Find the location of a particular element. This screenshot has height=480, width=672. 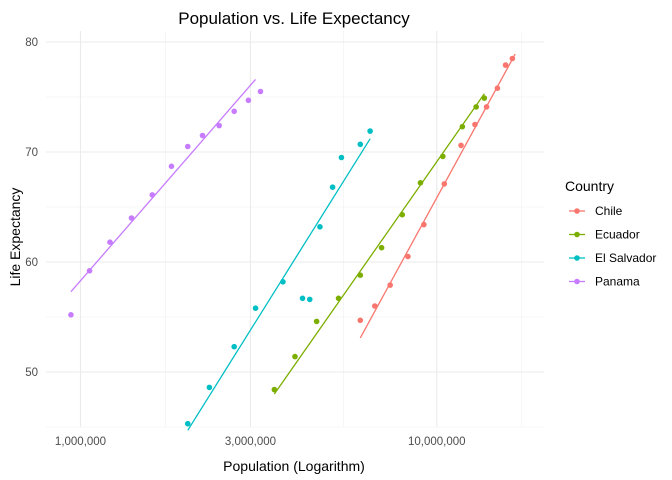

legend-title: Country is located at coordinates (589, 186).